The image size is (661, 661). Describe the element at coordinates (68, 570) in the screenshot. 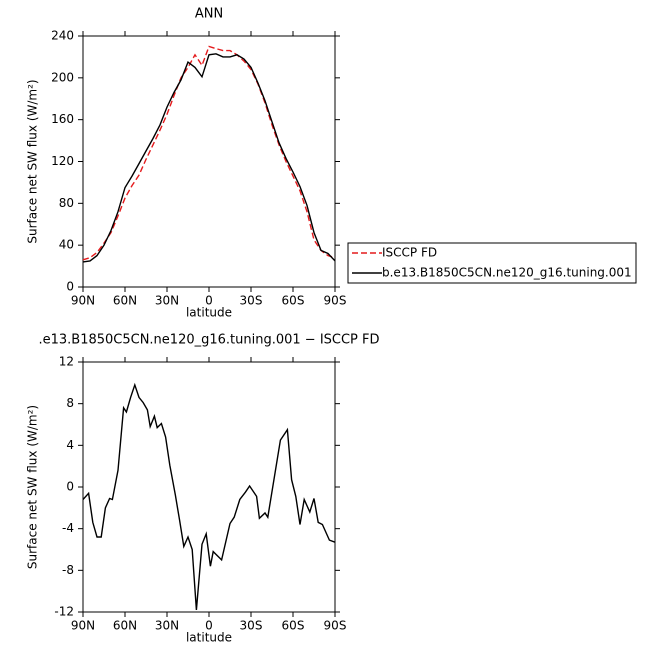

I see `y-tick-label: -8` at that location.